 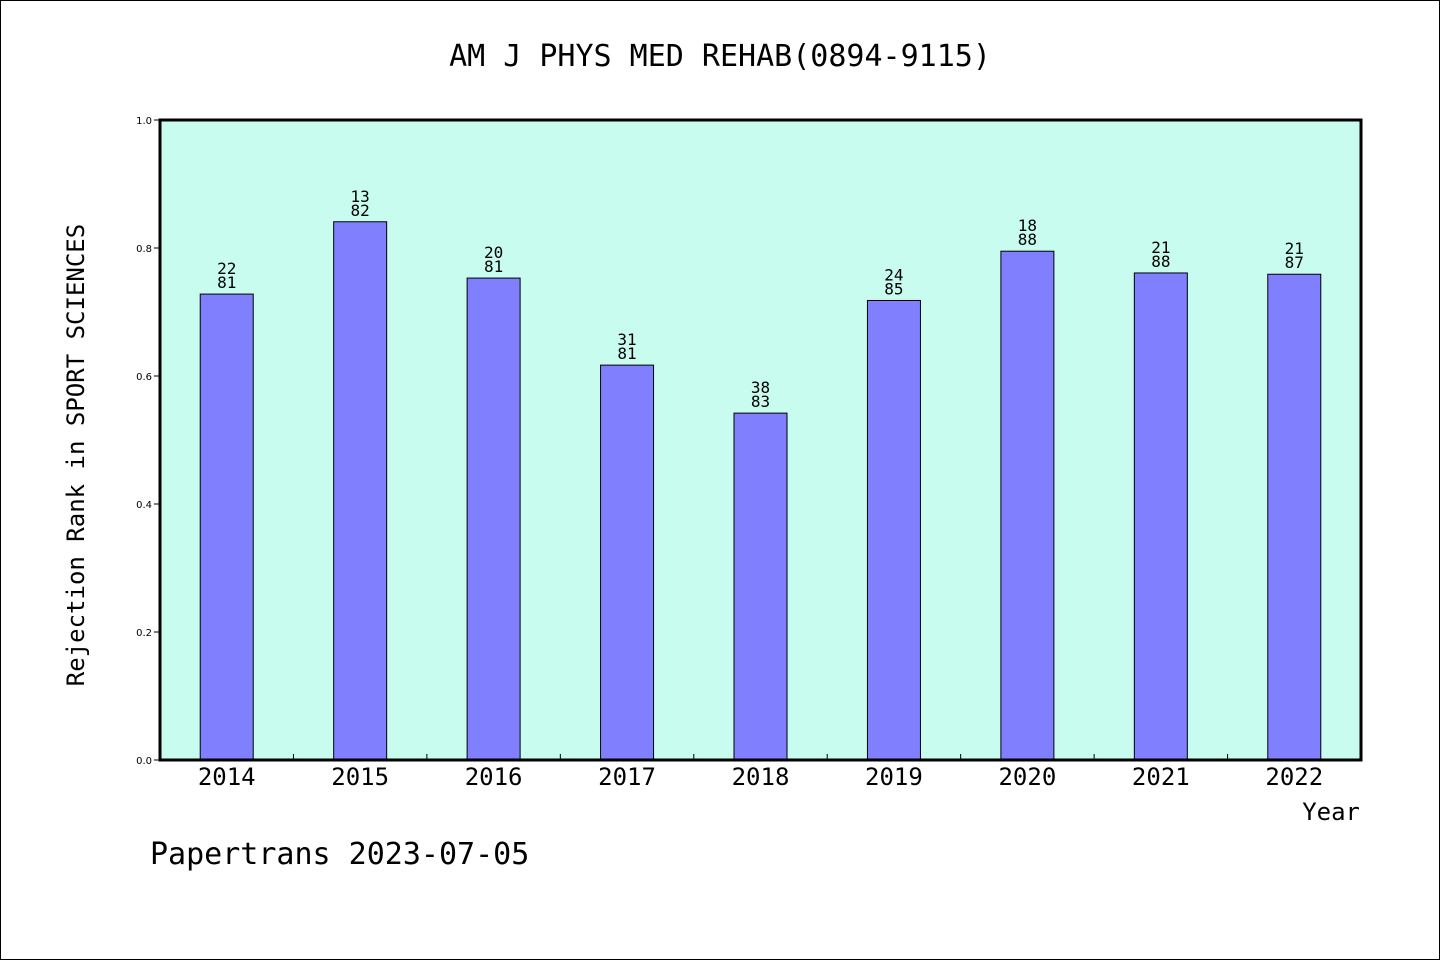 What do you see at coordinates (339, 854) in the screenshot?
I see `footer-text: Papertrans 2023-07-05` at bounding box center [339, 854].